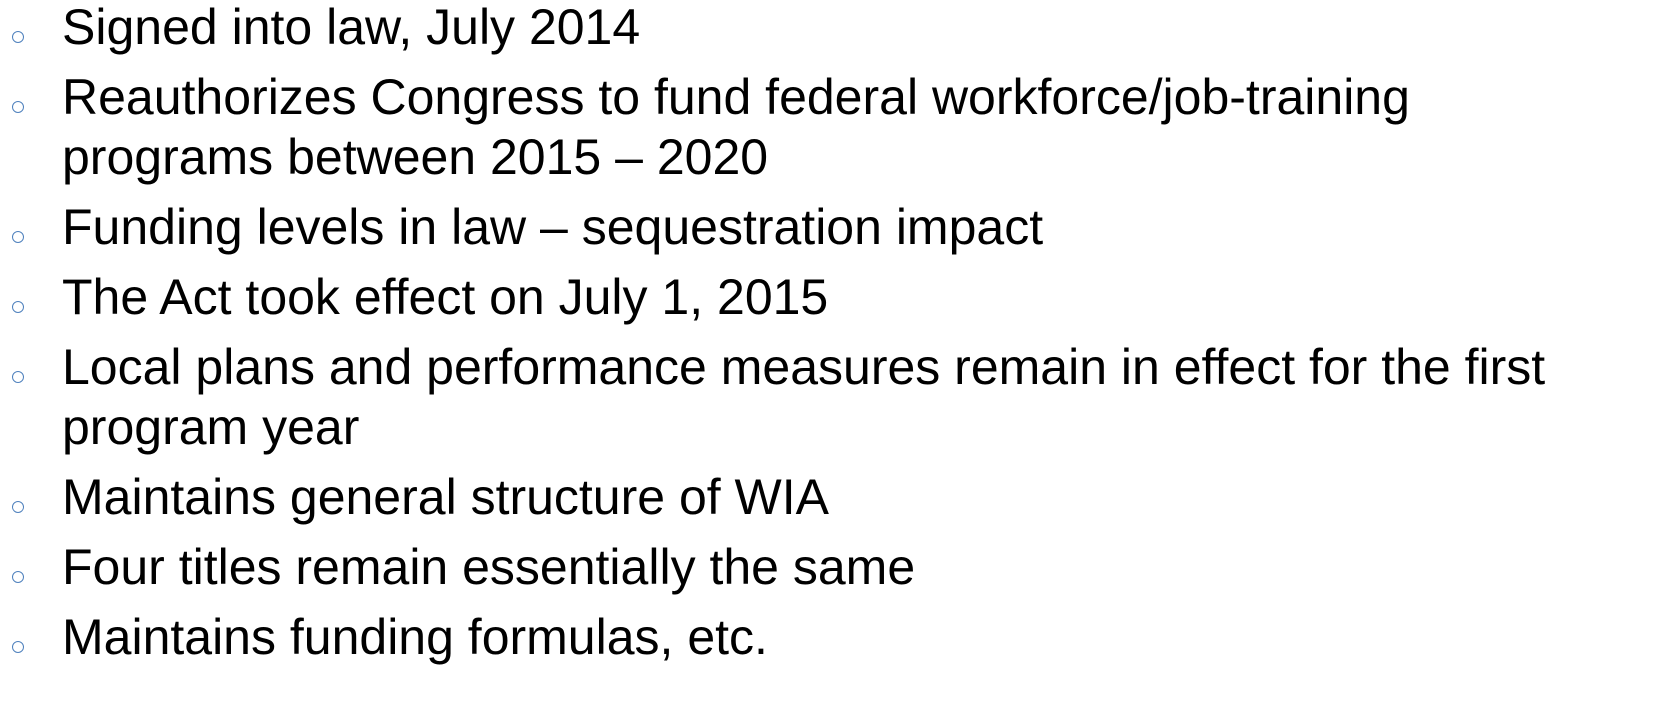 The width and height of the screenshot is (1663, 707). I want to click on bullet-item: Maintains general structure of WIA, so click(817, 497).